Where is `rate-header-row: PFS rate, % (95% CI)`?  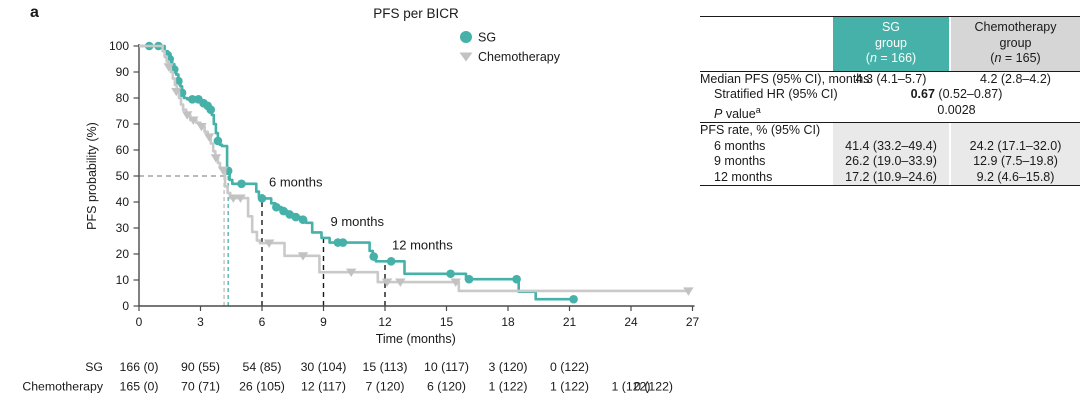 rate-header-row: PFS rate, % (95% CI) is located at coordinates (890, 131).